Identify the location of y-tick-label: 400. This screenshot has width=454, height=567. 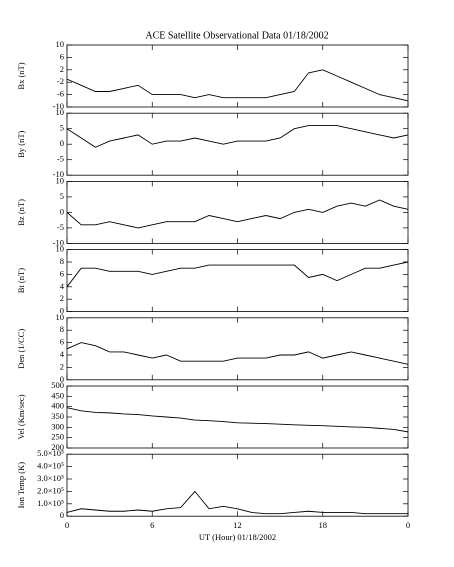
(57, 406).